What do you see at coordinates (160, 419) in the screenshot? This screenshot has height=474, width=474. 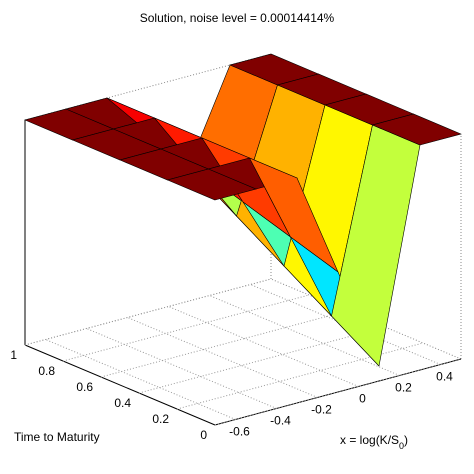 I see `y-tick-label: 0.2` at bounding box center [160, 419].